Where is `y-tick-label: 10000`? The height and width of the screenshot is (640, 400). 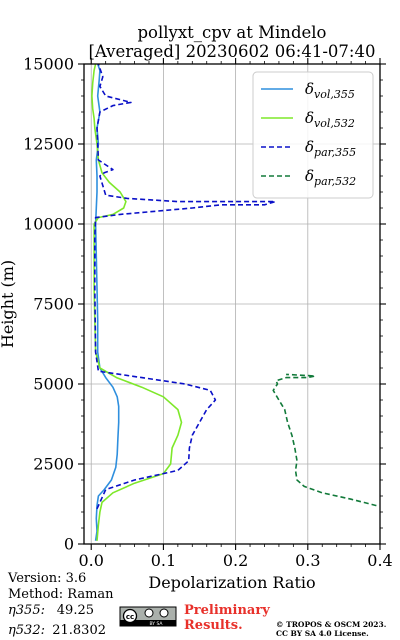 y-tick-label: 10000 is located at coordinates (48, 224).